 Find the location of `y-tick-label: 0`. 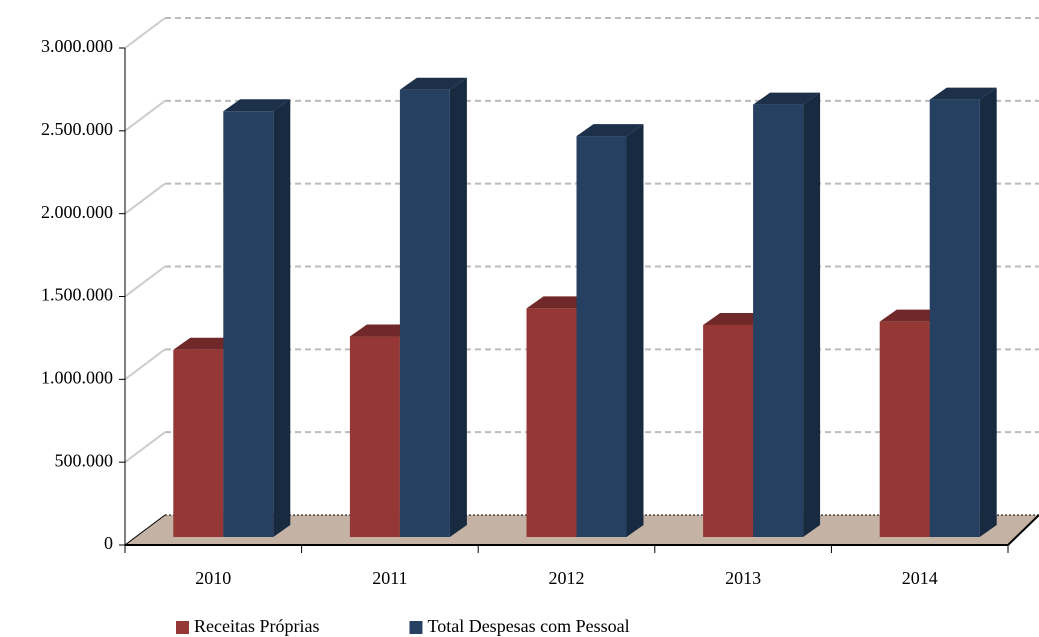

y-tick-label: 0 is located at coordinates (108, 543).